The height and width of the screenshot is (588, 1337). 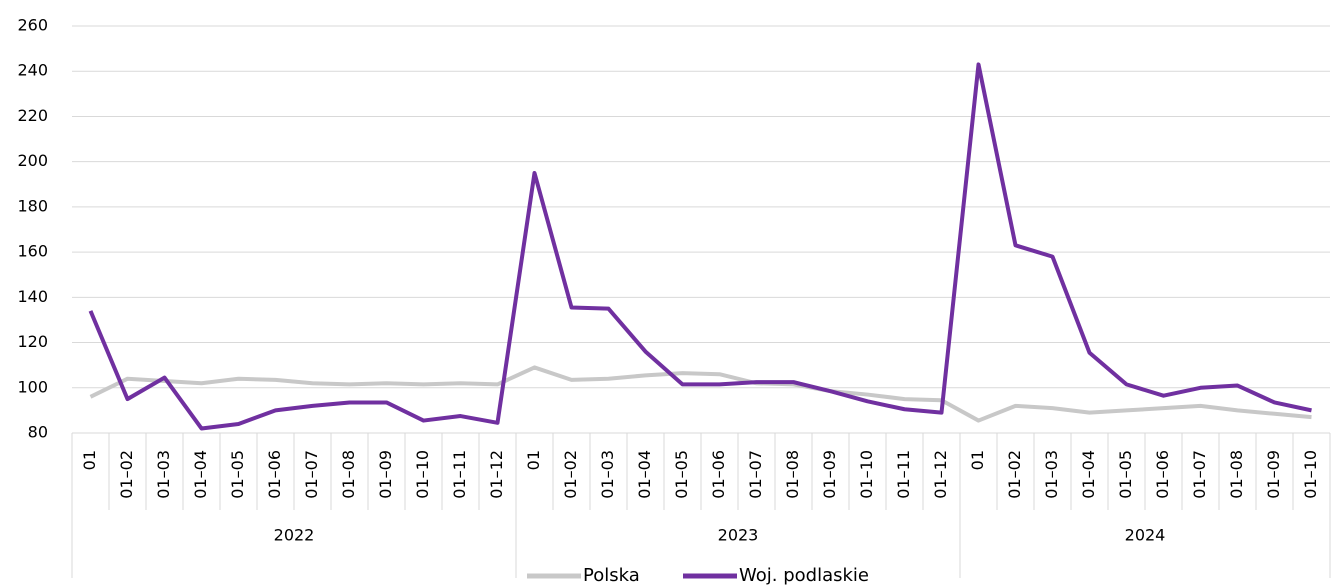 What do you see at coordinates (38, 432) in the screenshot?
I see `y-tick-label: 80` at bounding box center [38, 432].